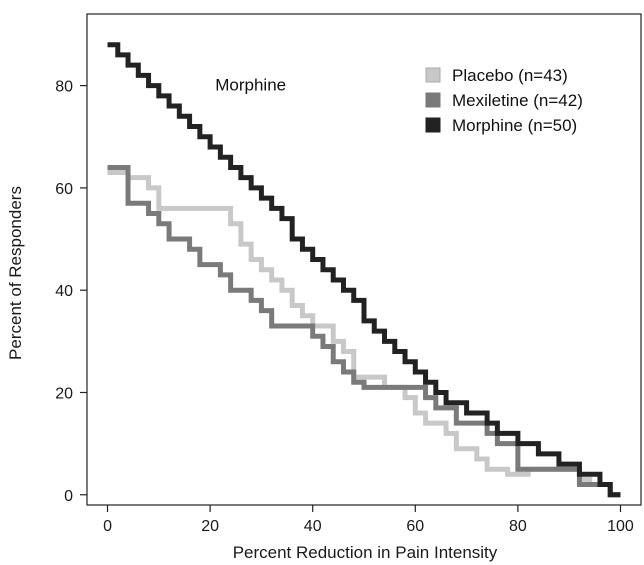  I want to click on legend-label: Placebo (n=43), so click(510, 75).